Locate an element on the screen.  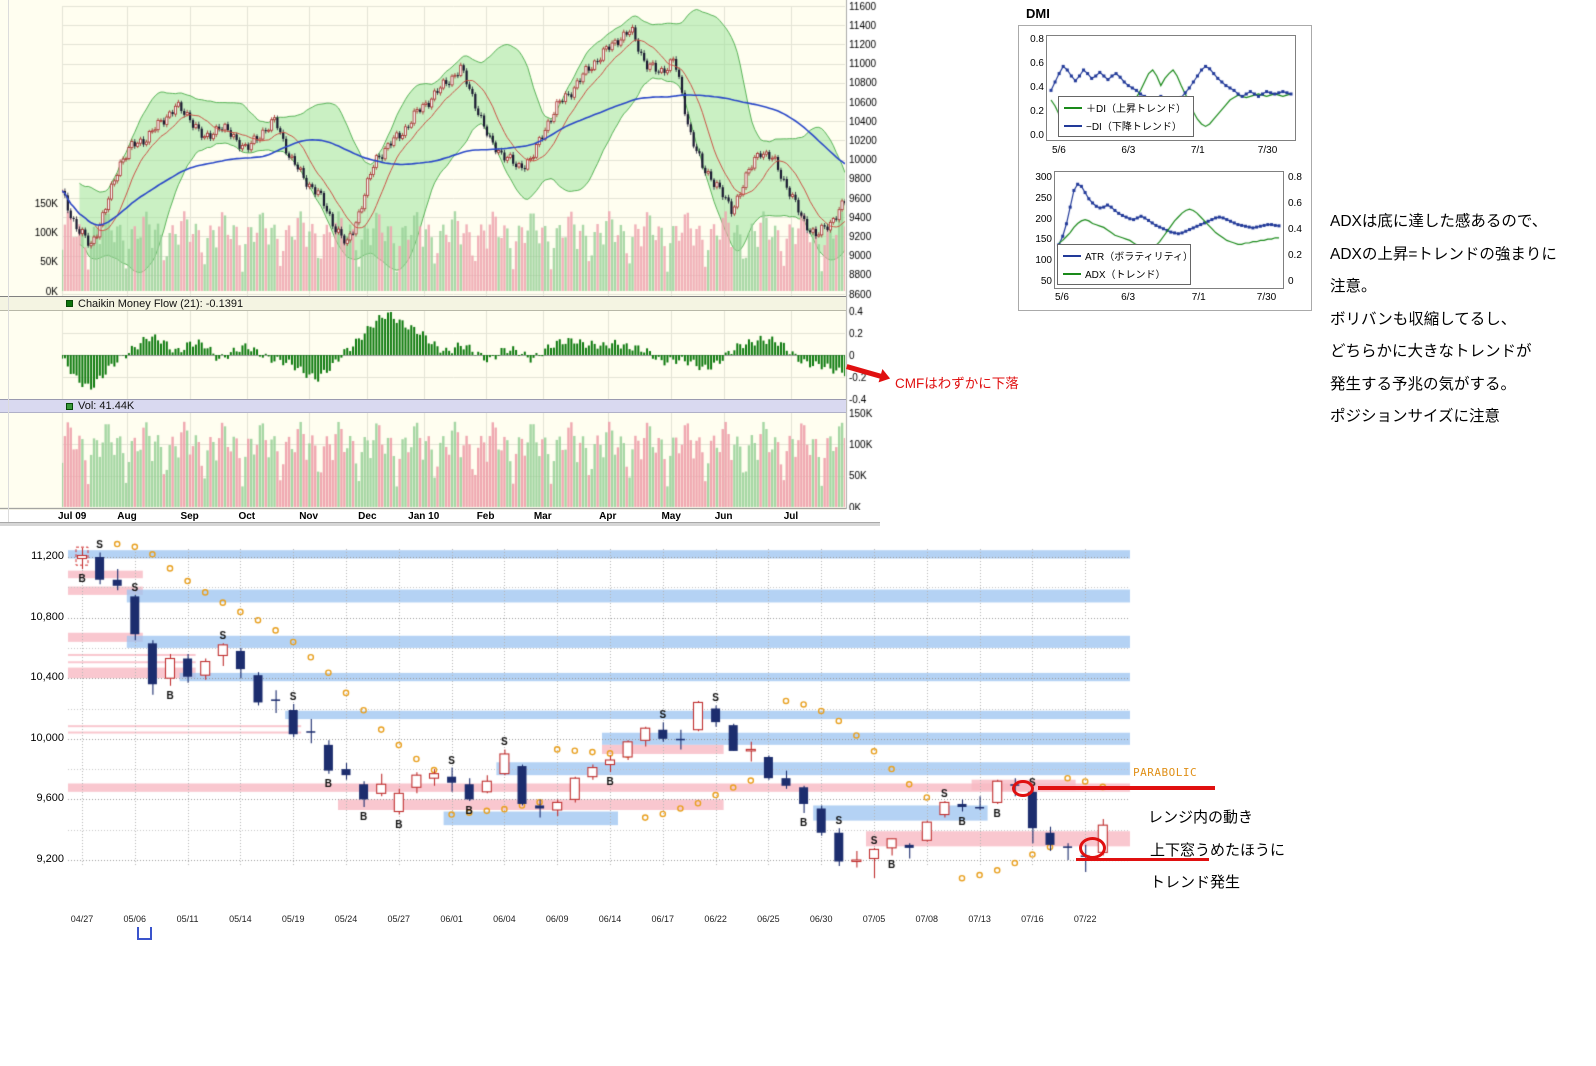
dmi-y-tick: 0.2 is located at coordinates (1037, 111).